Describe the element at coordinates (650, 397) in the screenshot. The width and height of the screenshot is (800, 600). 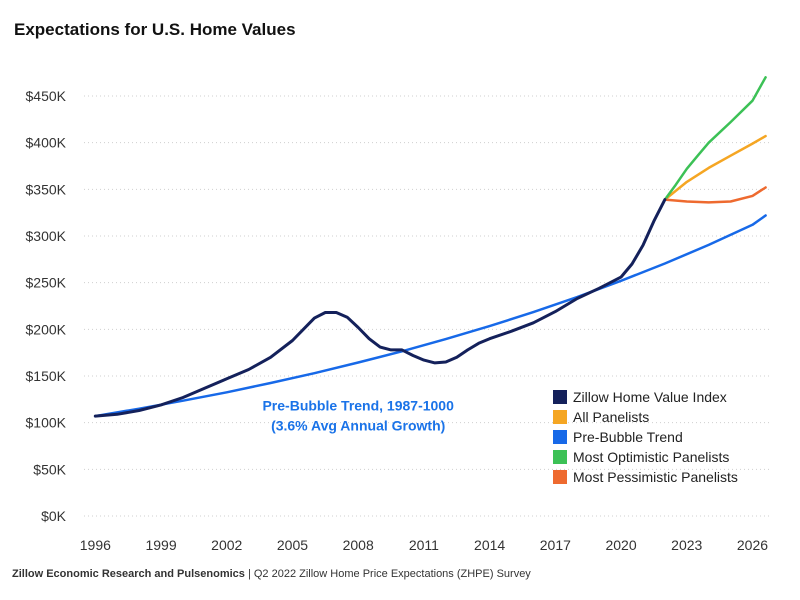
I see `legend-label: Zillow Home Value Index` at that location.